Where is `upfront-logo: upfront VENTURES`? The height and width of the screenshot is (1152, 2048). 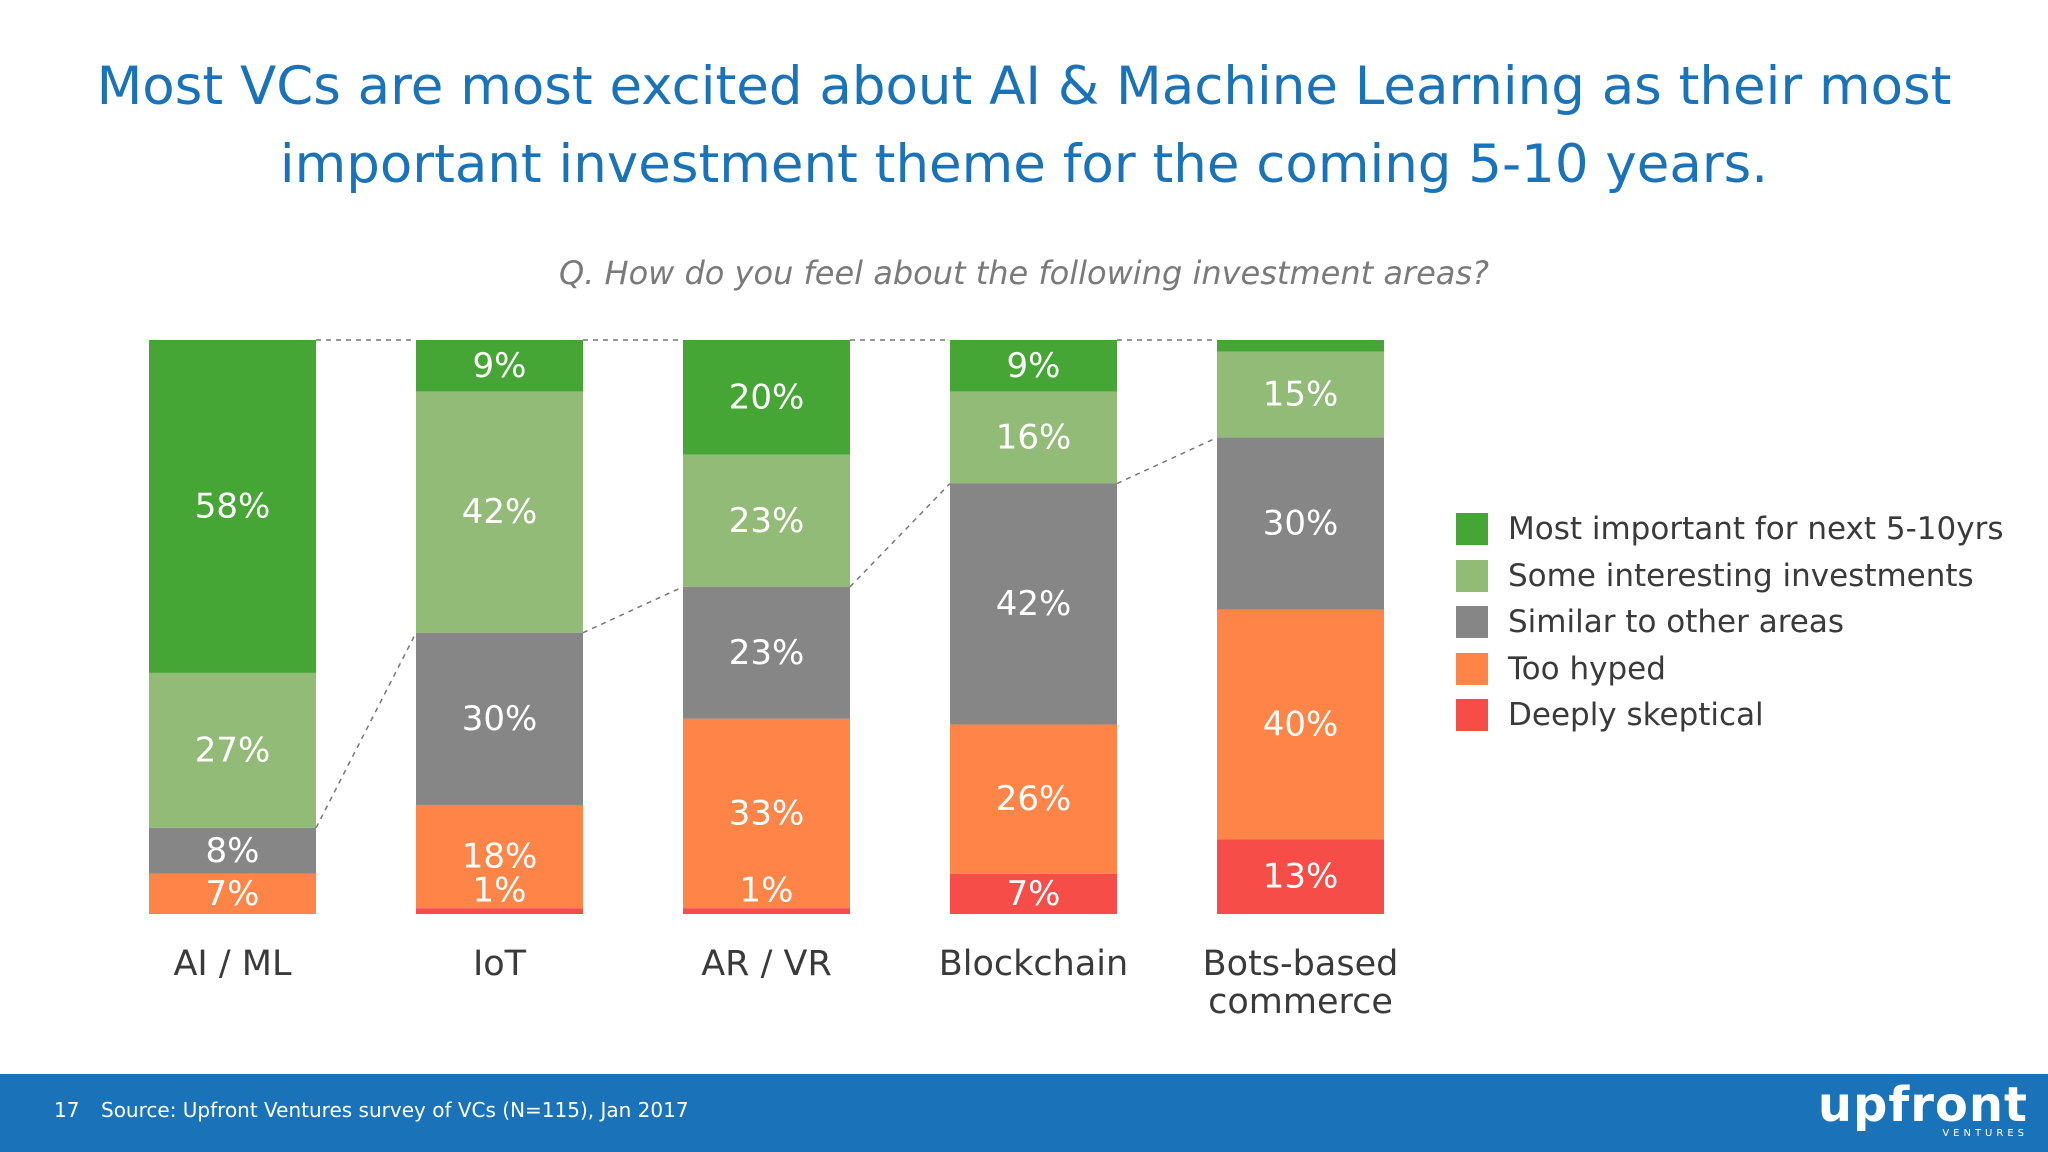 upfront-logo: upfront VENTURES is located at coordinates (1923, 1110).